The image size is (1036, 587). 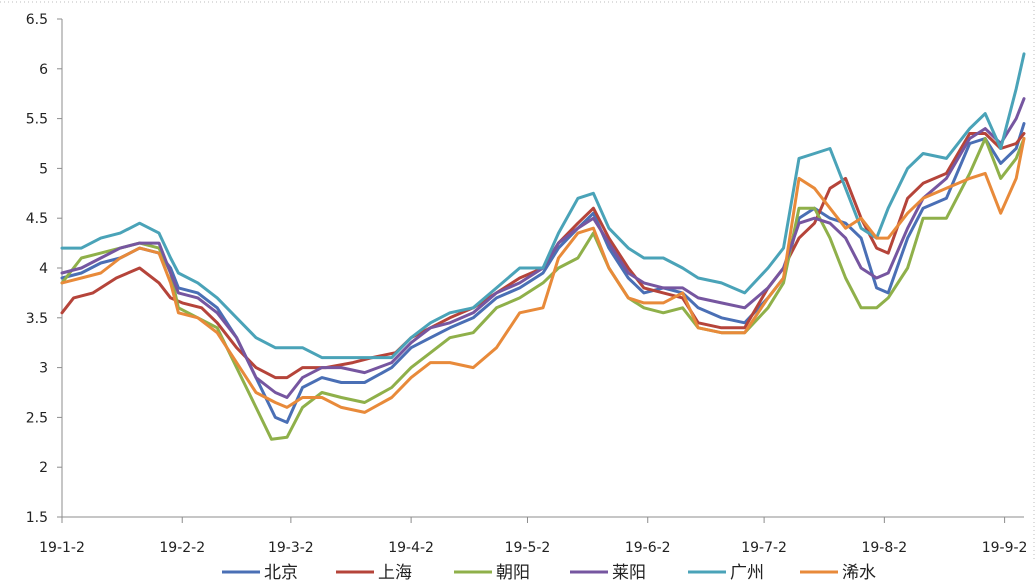 I want to click on y-tick-label: 6.5, so click(x=37, y=20).